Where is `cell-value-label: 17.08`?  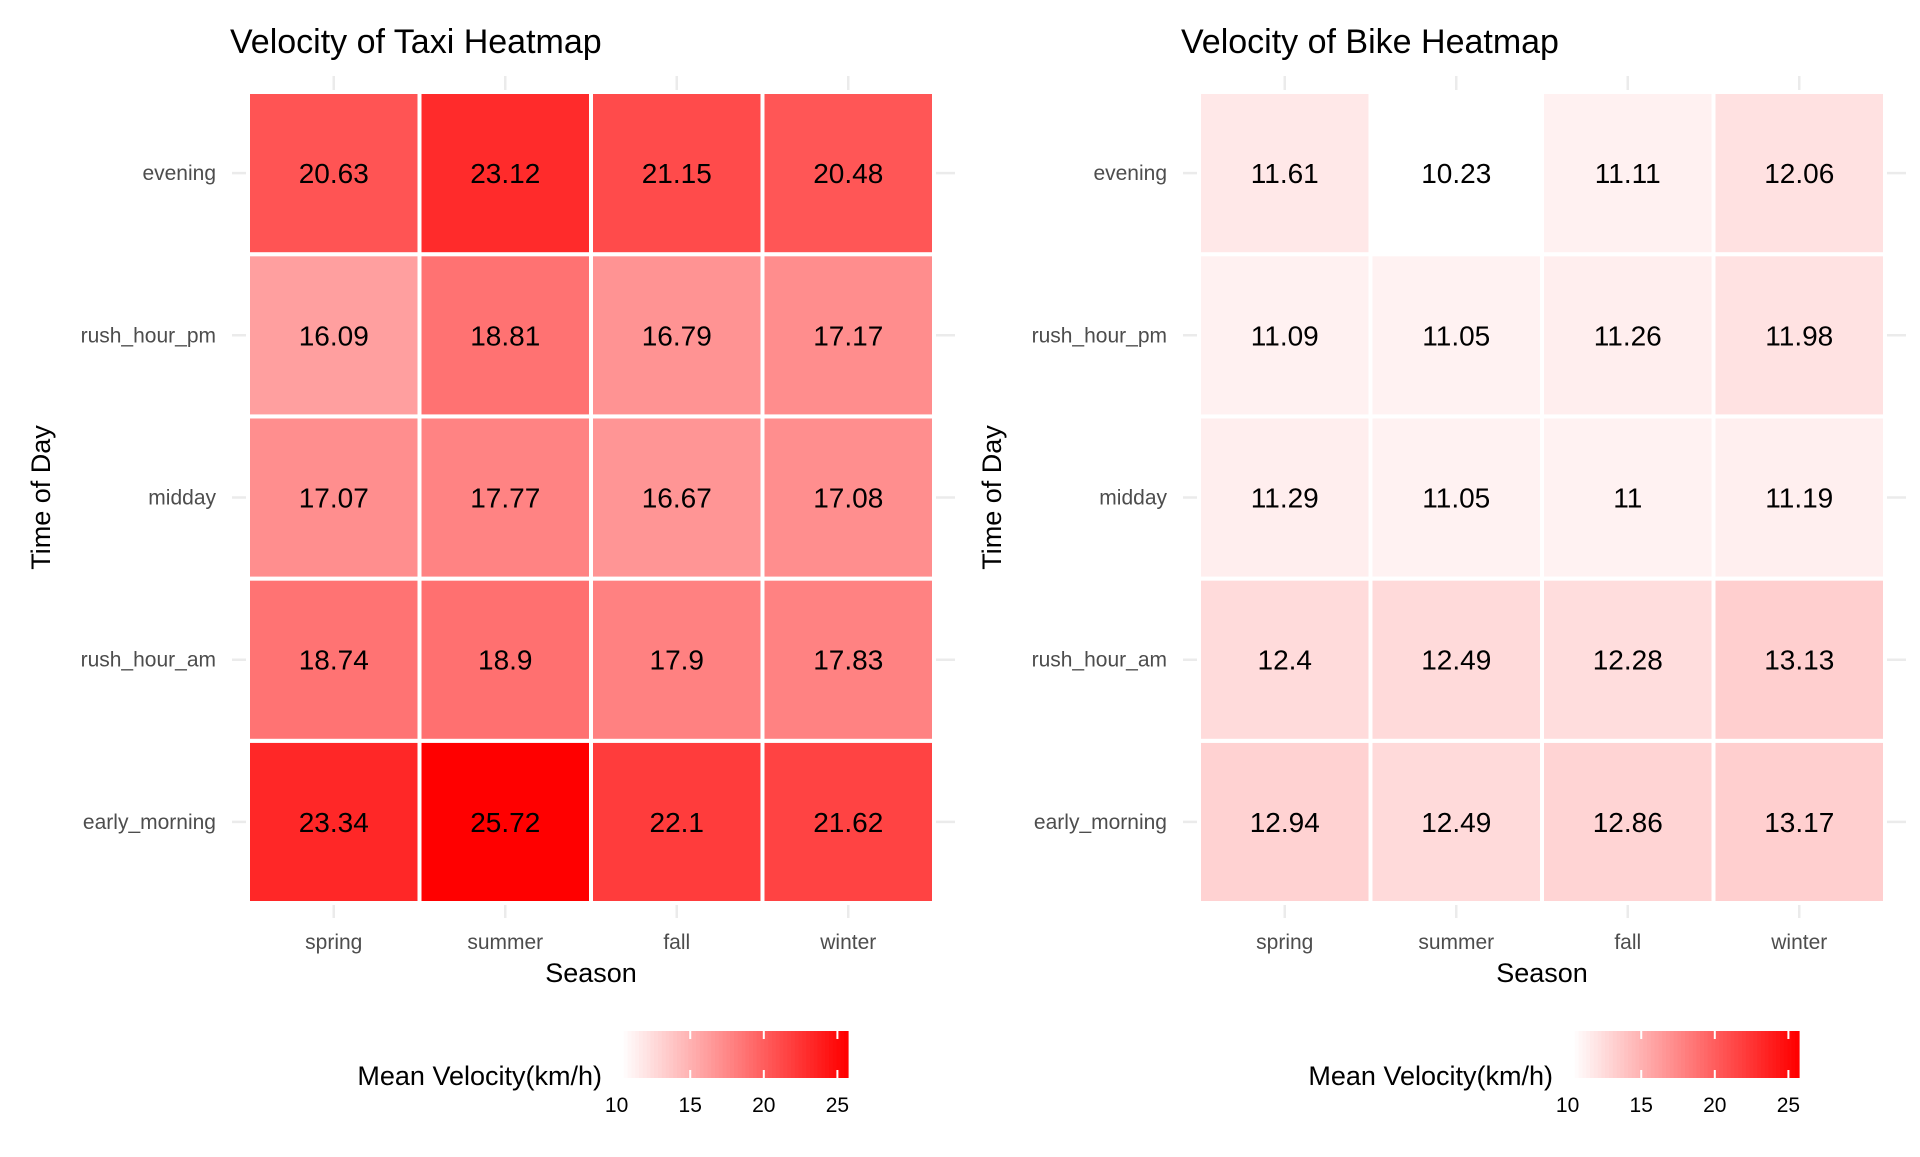 cell-value-label: 17.08 is located at coordinates (848, 498).